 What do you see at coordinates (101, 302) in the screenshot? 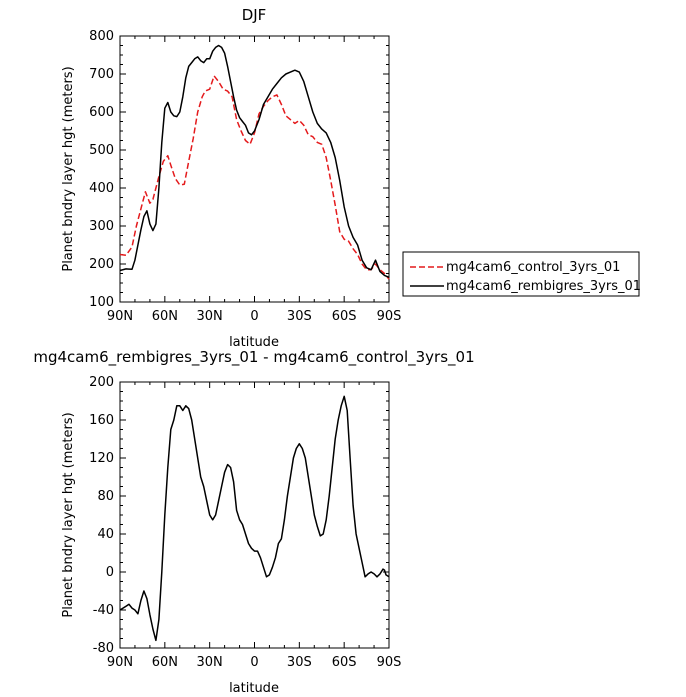
I see `top-y-tick-label: 100` at bounding box center [101, 302].